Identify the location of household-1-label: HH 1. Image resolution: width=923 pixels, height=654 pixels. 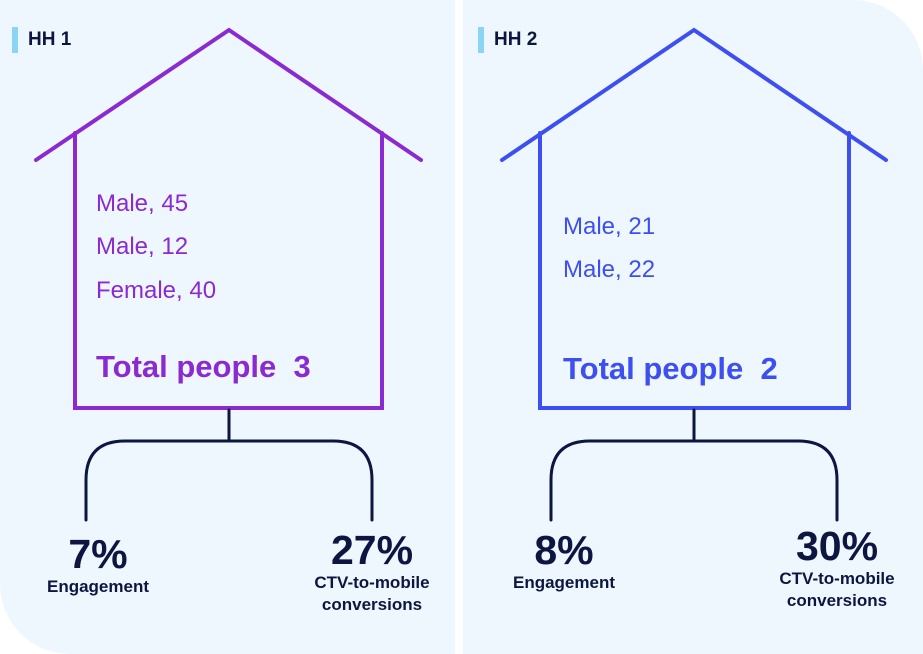
(50, 39).